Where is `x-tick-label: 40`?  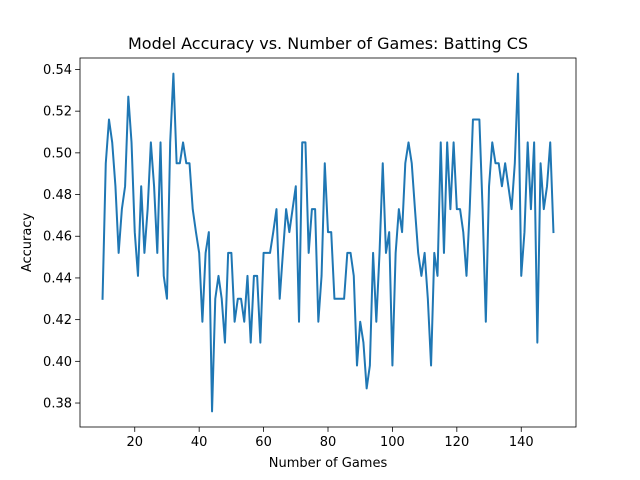
x-tick-label: 40 is located at coordinates (199, 442).